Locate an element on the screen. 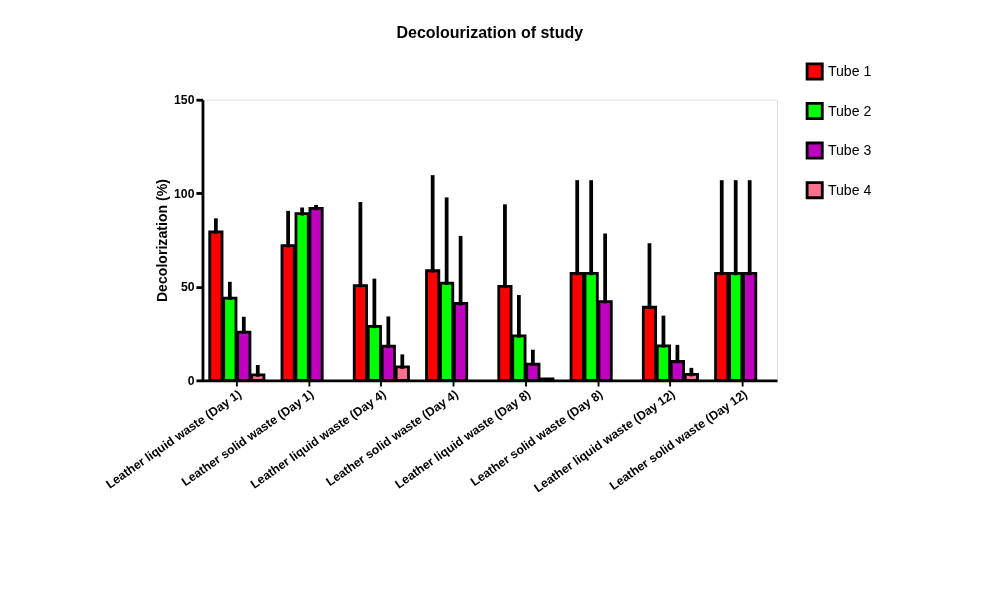  y-tick-label: 100 is located at coordinates (184, 193).